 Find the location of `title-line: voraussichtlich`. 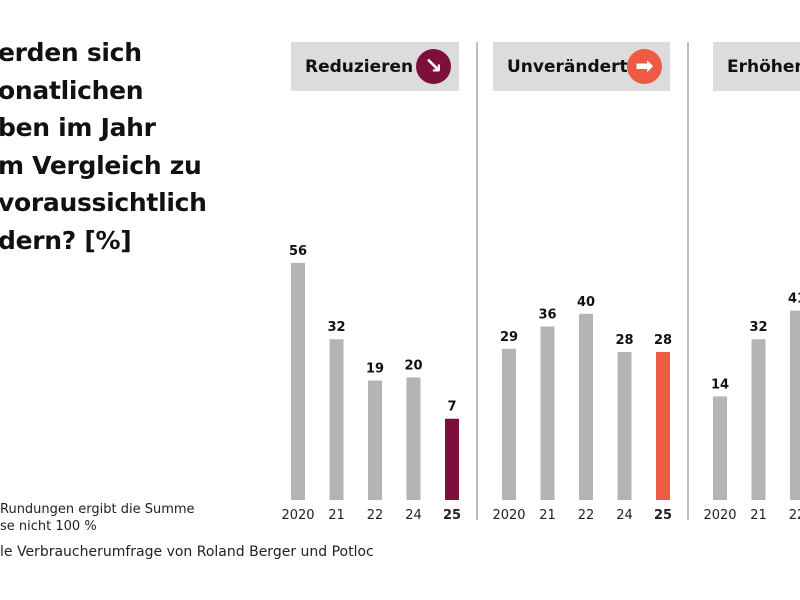

title-line: voraussichtlich is located at coordinates (103, 202).